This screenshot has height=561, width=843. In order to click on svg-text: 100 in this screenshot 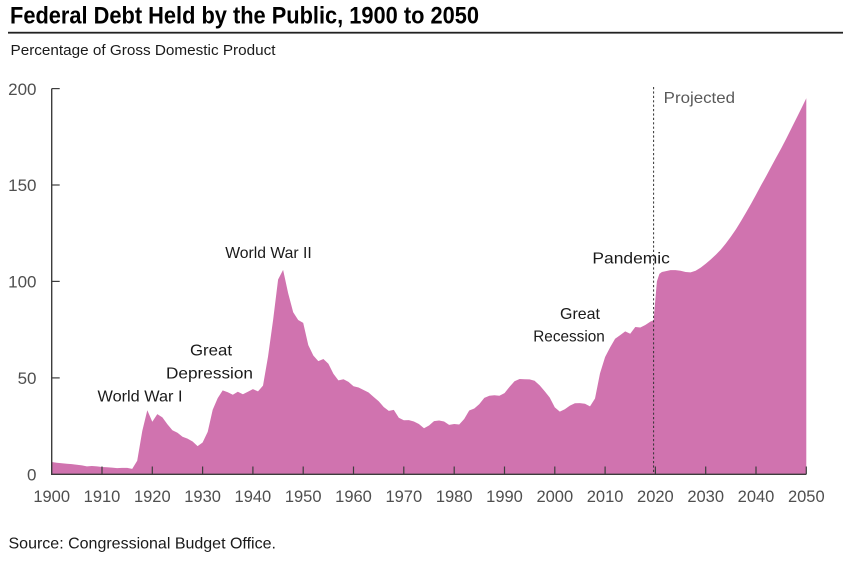, I will do `click(22, 282)`.